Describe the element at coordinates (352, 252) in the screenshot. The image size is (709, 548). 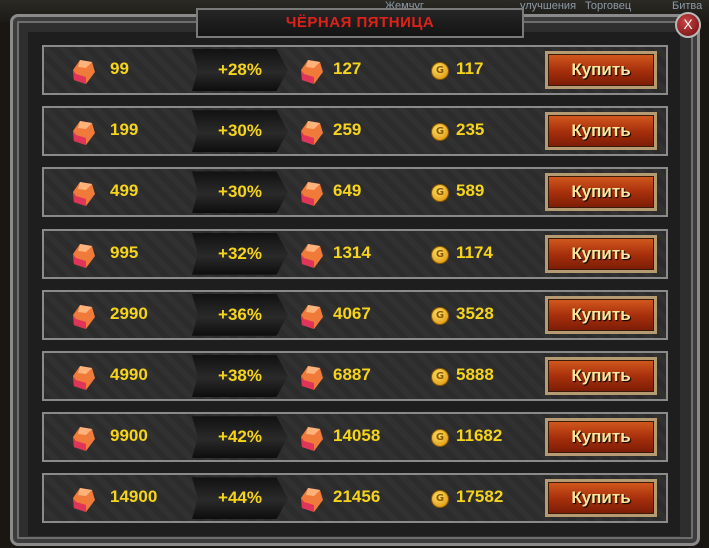
I see `total-gems: 1314` at that location.